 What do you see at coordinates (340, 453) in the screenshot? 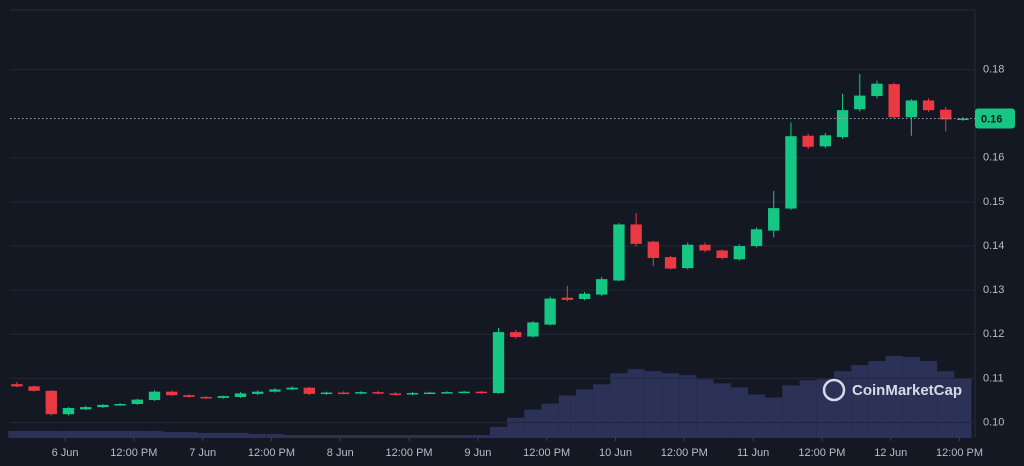
I see `x-tick-label: 8 Jun` at bounding box center [340, 453].